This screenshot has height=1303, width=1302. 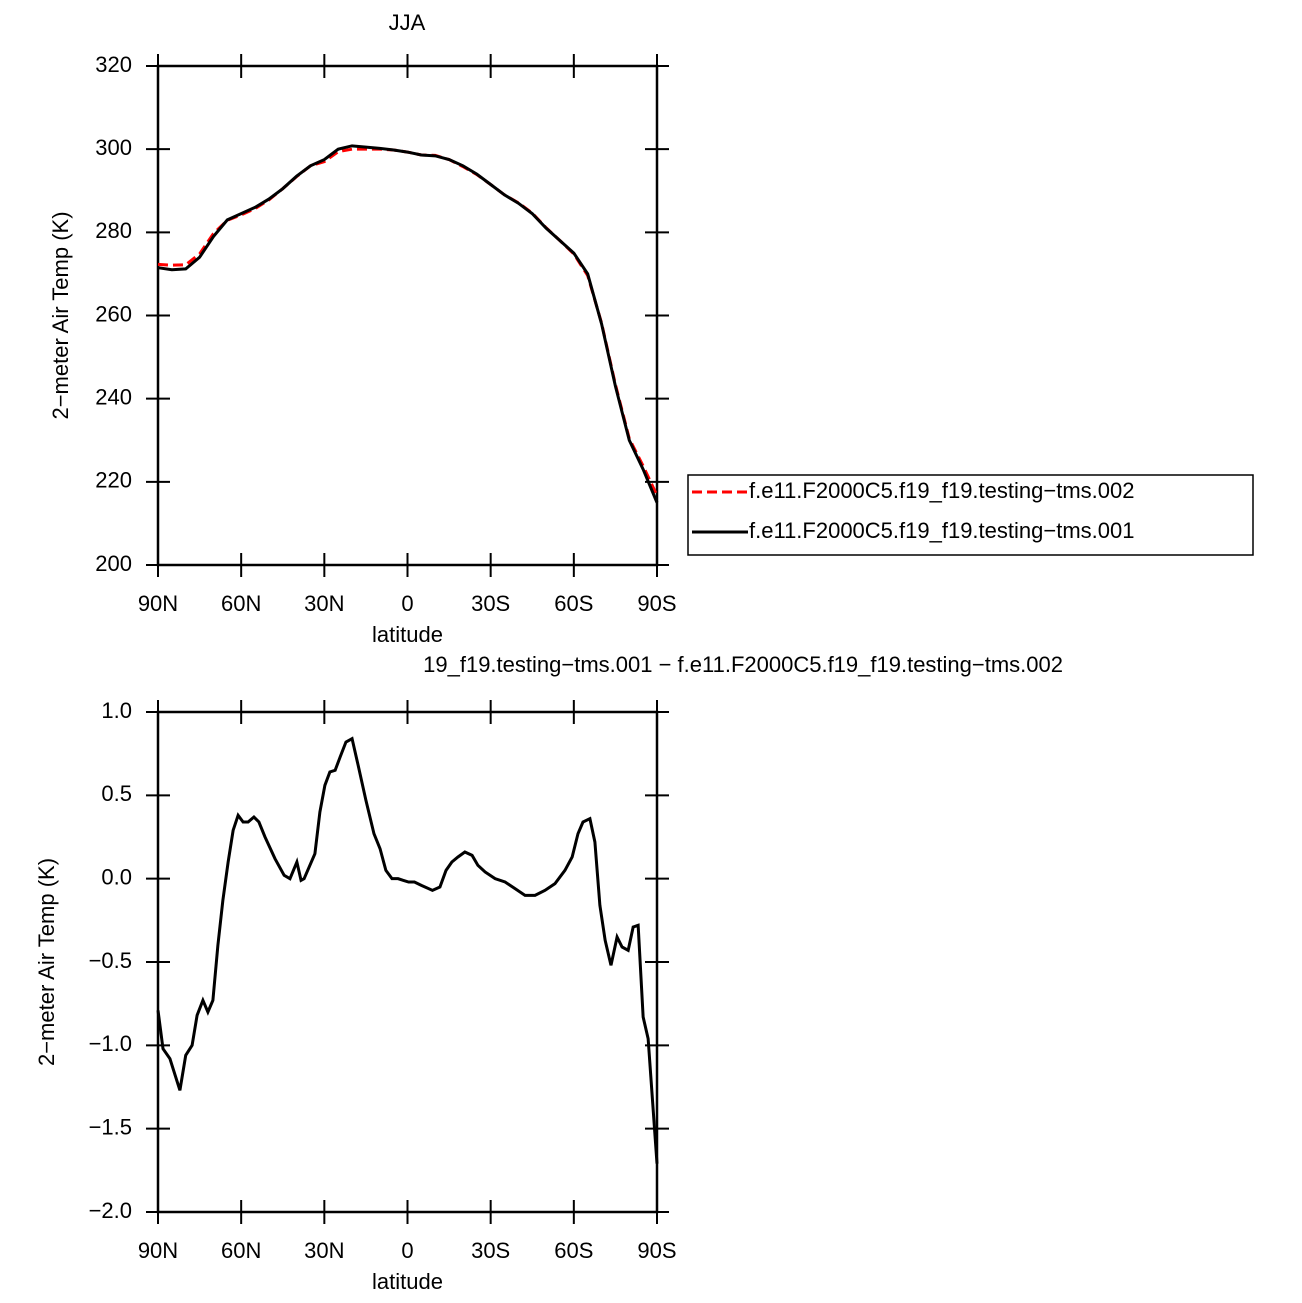 I want to click on legend-label: f.e11.F2000C5.f19_f19.testing−tms.001, so click(x=941, y=530).